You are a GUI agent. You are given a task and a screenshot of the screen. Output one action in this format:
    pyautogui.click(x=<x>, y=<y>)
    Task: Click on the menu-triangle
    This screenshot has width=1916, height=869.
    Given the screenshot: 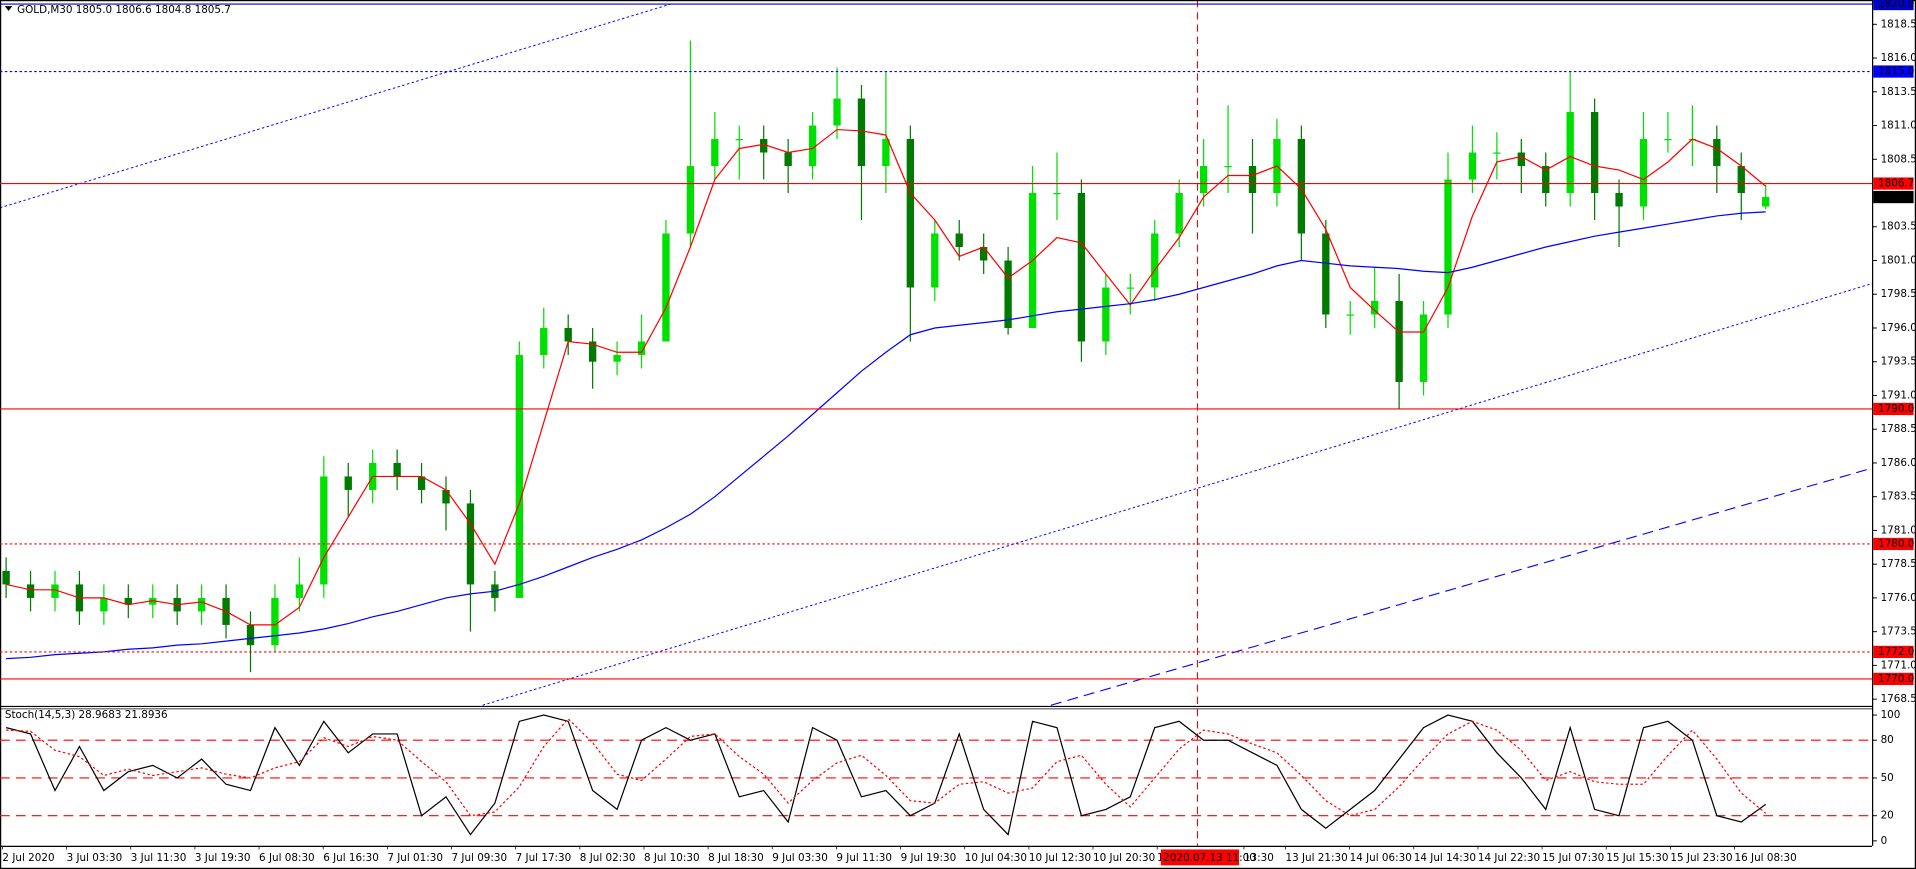 What is the action you would take?
    pyautogui.click(x=8, y=8)
    